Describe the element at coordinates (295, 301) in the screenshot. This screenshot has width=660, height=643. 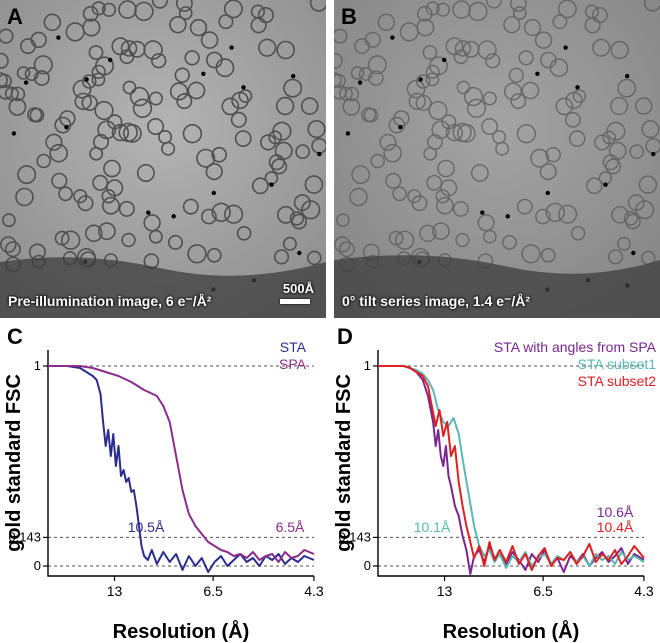
I see `scale-bar` at that location.